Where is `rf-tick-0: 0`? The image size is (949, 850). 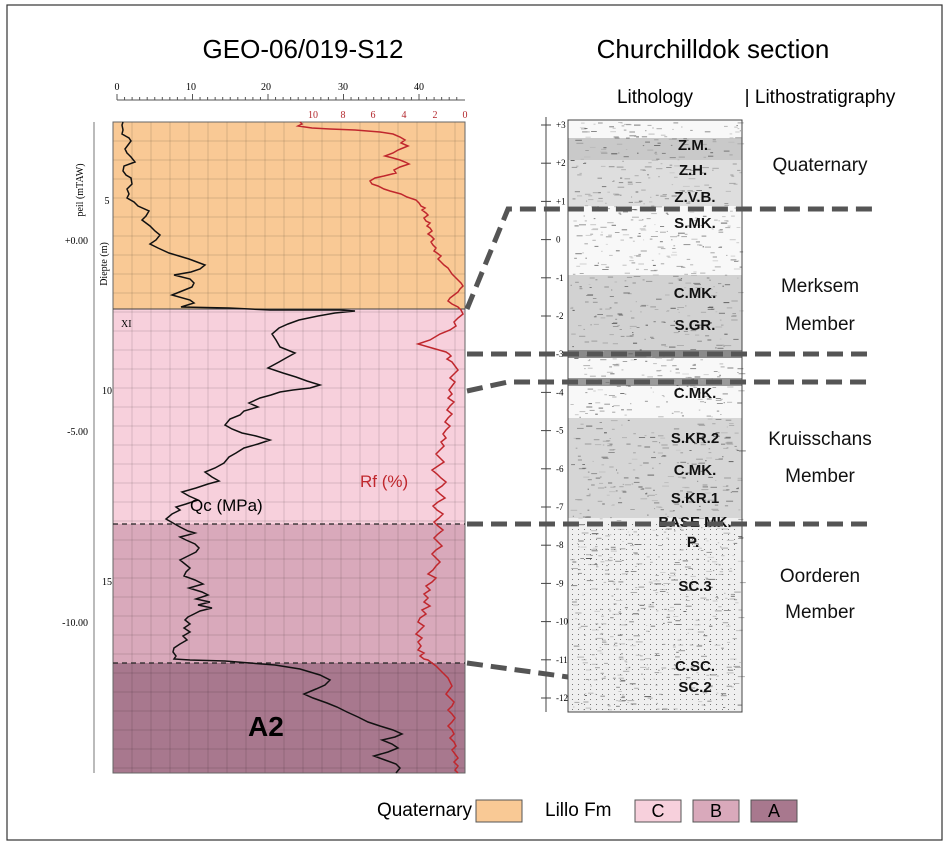
rf-tick-0: 0 is located at coordinates (465, 115).